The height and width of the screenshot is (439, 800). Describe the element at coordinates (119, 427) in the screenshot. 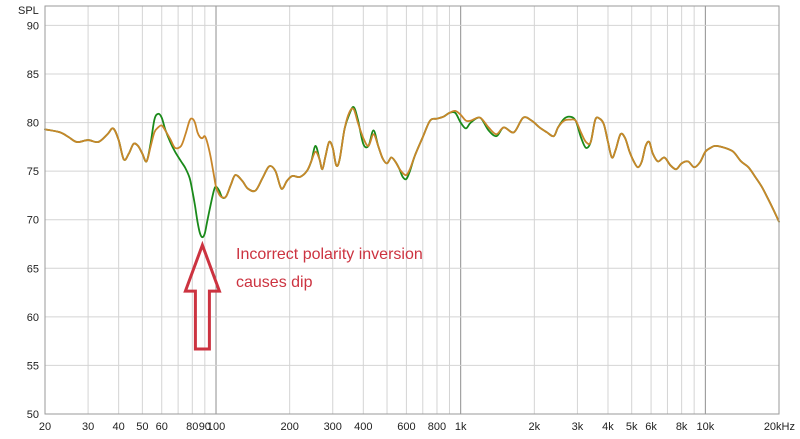

I see `x-tick-label: 40` at that location.